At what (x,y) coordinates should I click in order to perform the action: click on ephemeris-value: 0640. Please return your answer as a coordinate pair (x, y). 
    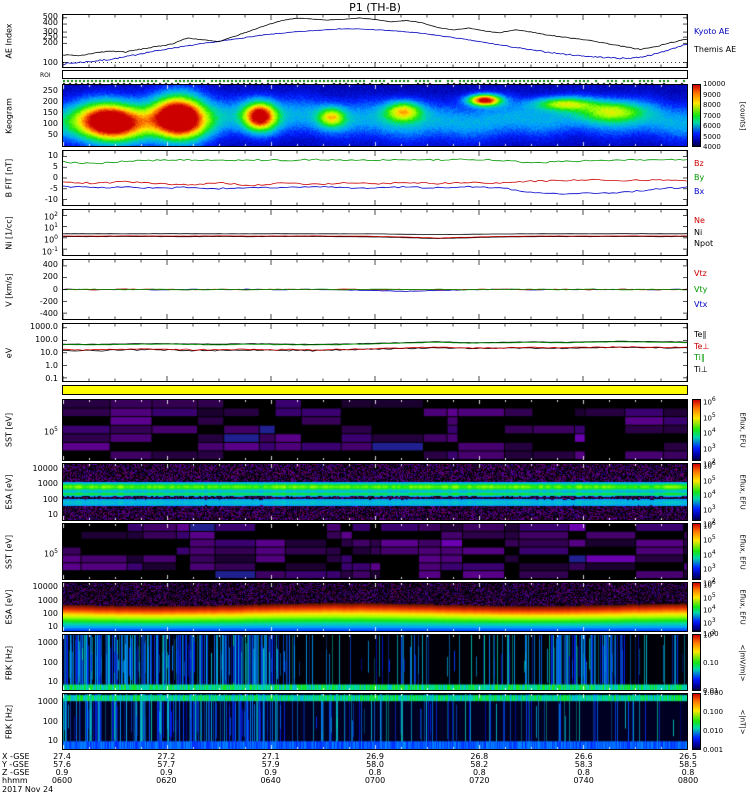
    Looking at the image, I should click on (270, 780).